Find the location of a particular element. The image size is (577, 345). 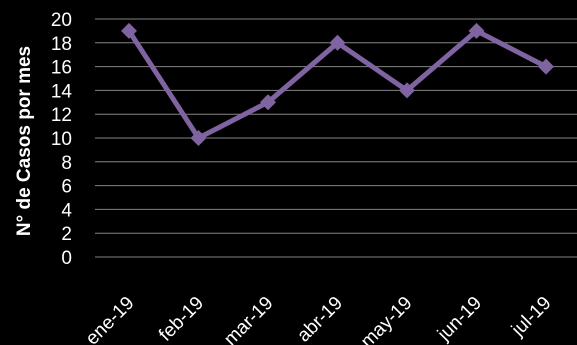

y-axis-title: N° de Casos por mes is located at coordinates (24, 141).